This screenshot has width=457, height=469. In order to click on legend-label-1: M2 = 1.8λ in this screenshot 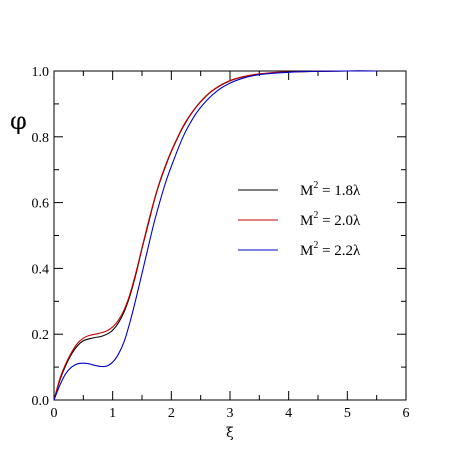, I will do `click(330, 189)`.